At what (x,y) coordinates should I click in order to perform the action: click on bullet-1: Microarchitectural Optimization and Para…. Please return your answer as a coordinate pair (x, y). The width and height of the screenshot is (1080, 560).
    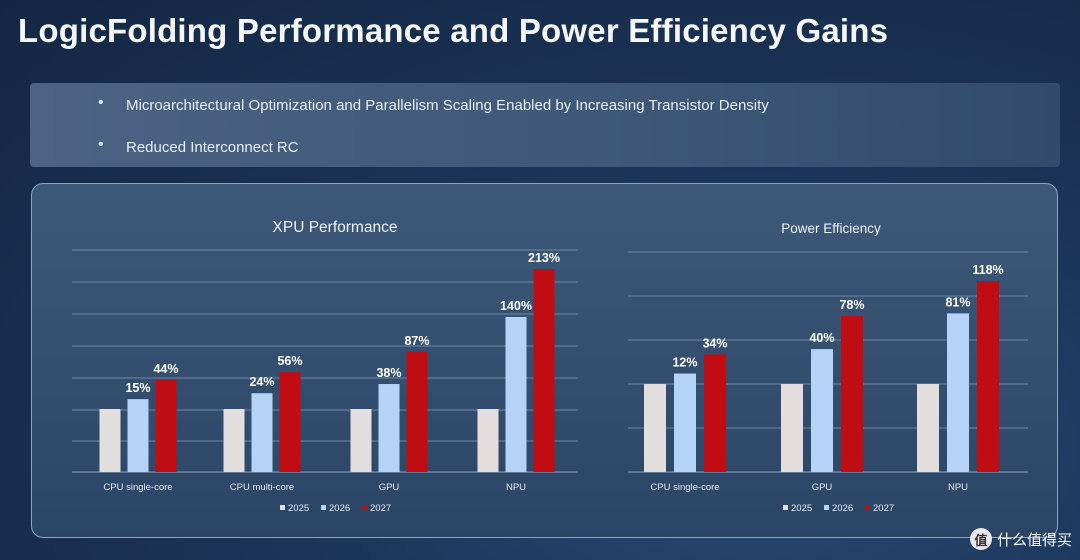
    Looking at the image, I should click on (447, 105).